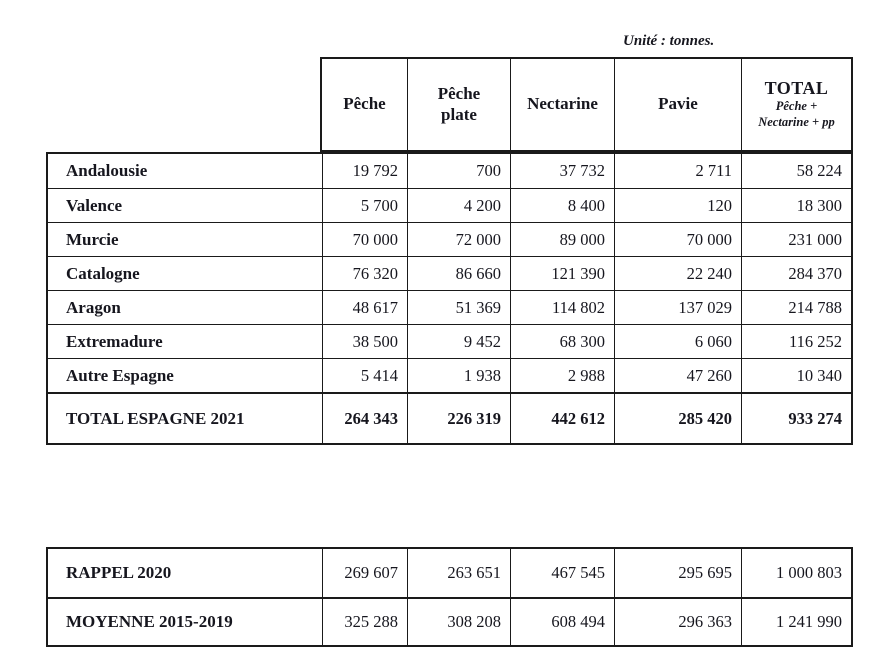  Describe the element at coordinates (562, 239) in the screenshot. I see `value-cell: 89 000` at that location.